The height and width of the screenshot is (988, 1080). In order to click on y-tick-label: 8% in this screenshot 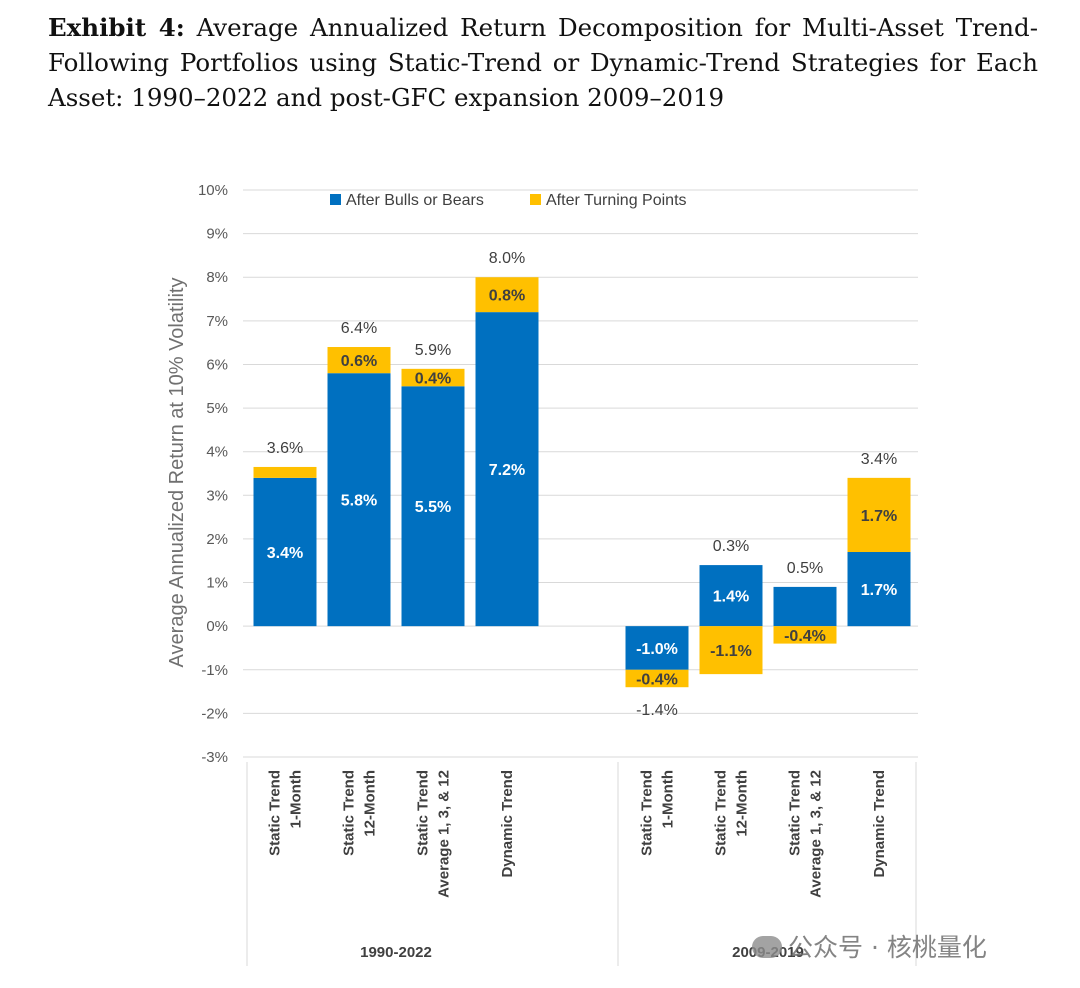, I will do `click(217, 277)`.